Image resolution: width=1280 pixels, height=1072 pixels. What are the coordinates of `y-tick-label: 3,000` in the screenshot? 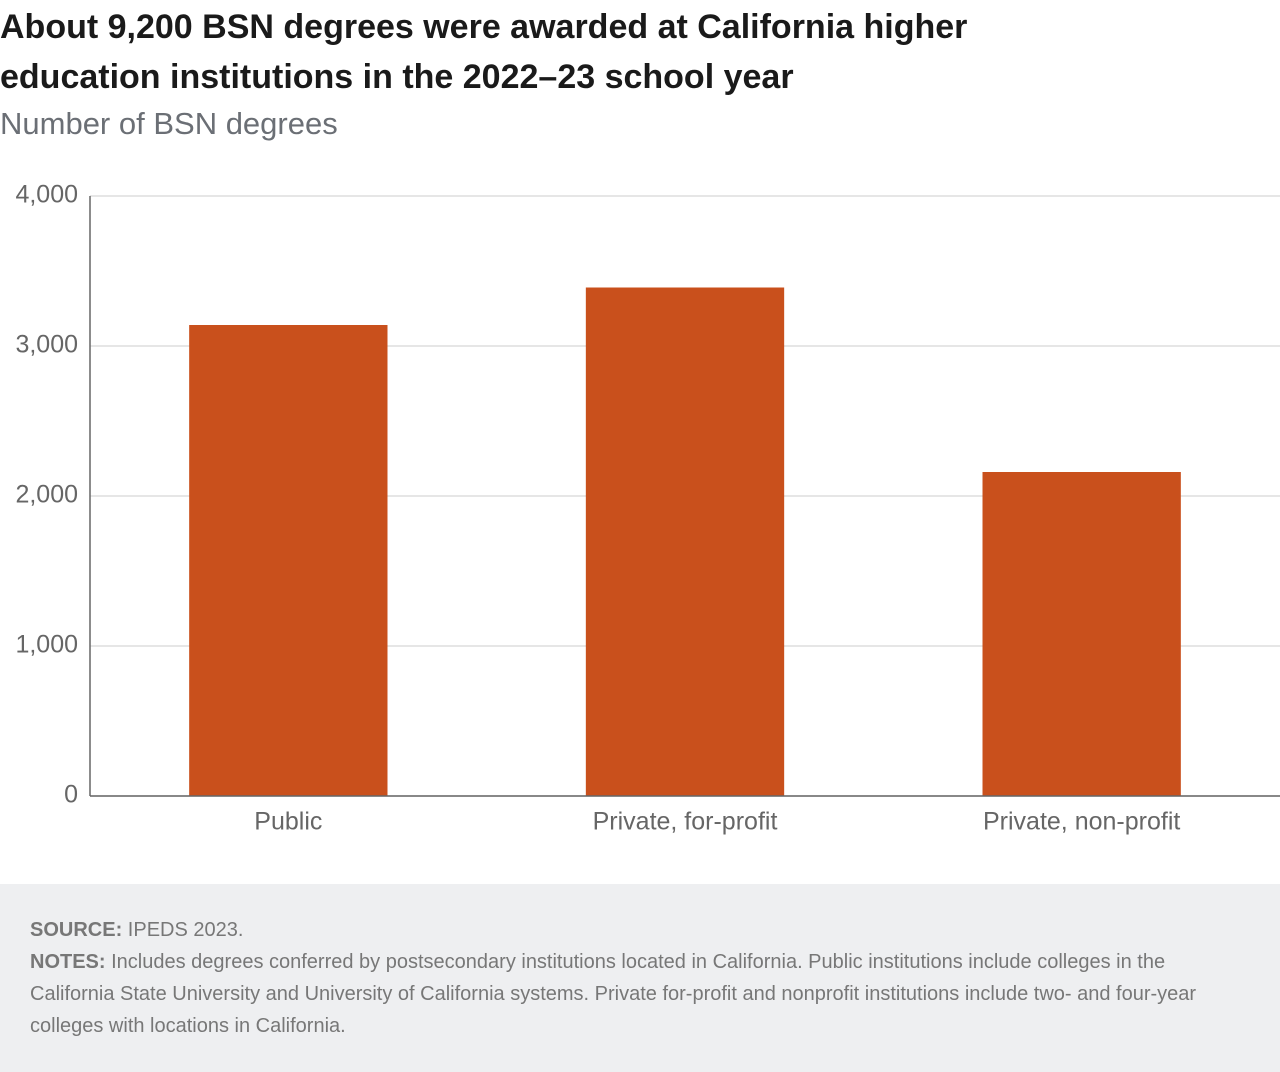 It's located at (46, 345).